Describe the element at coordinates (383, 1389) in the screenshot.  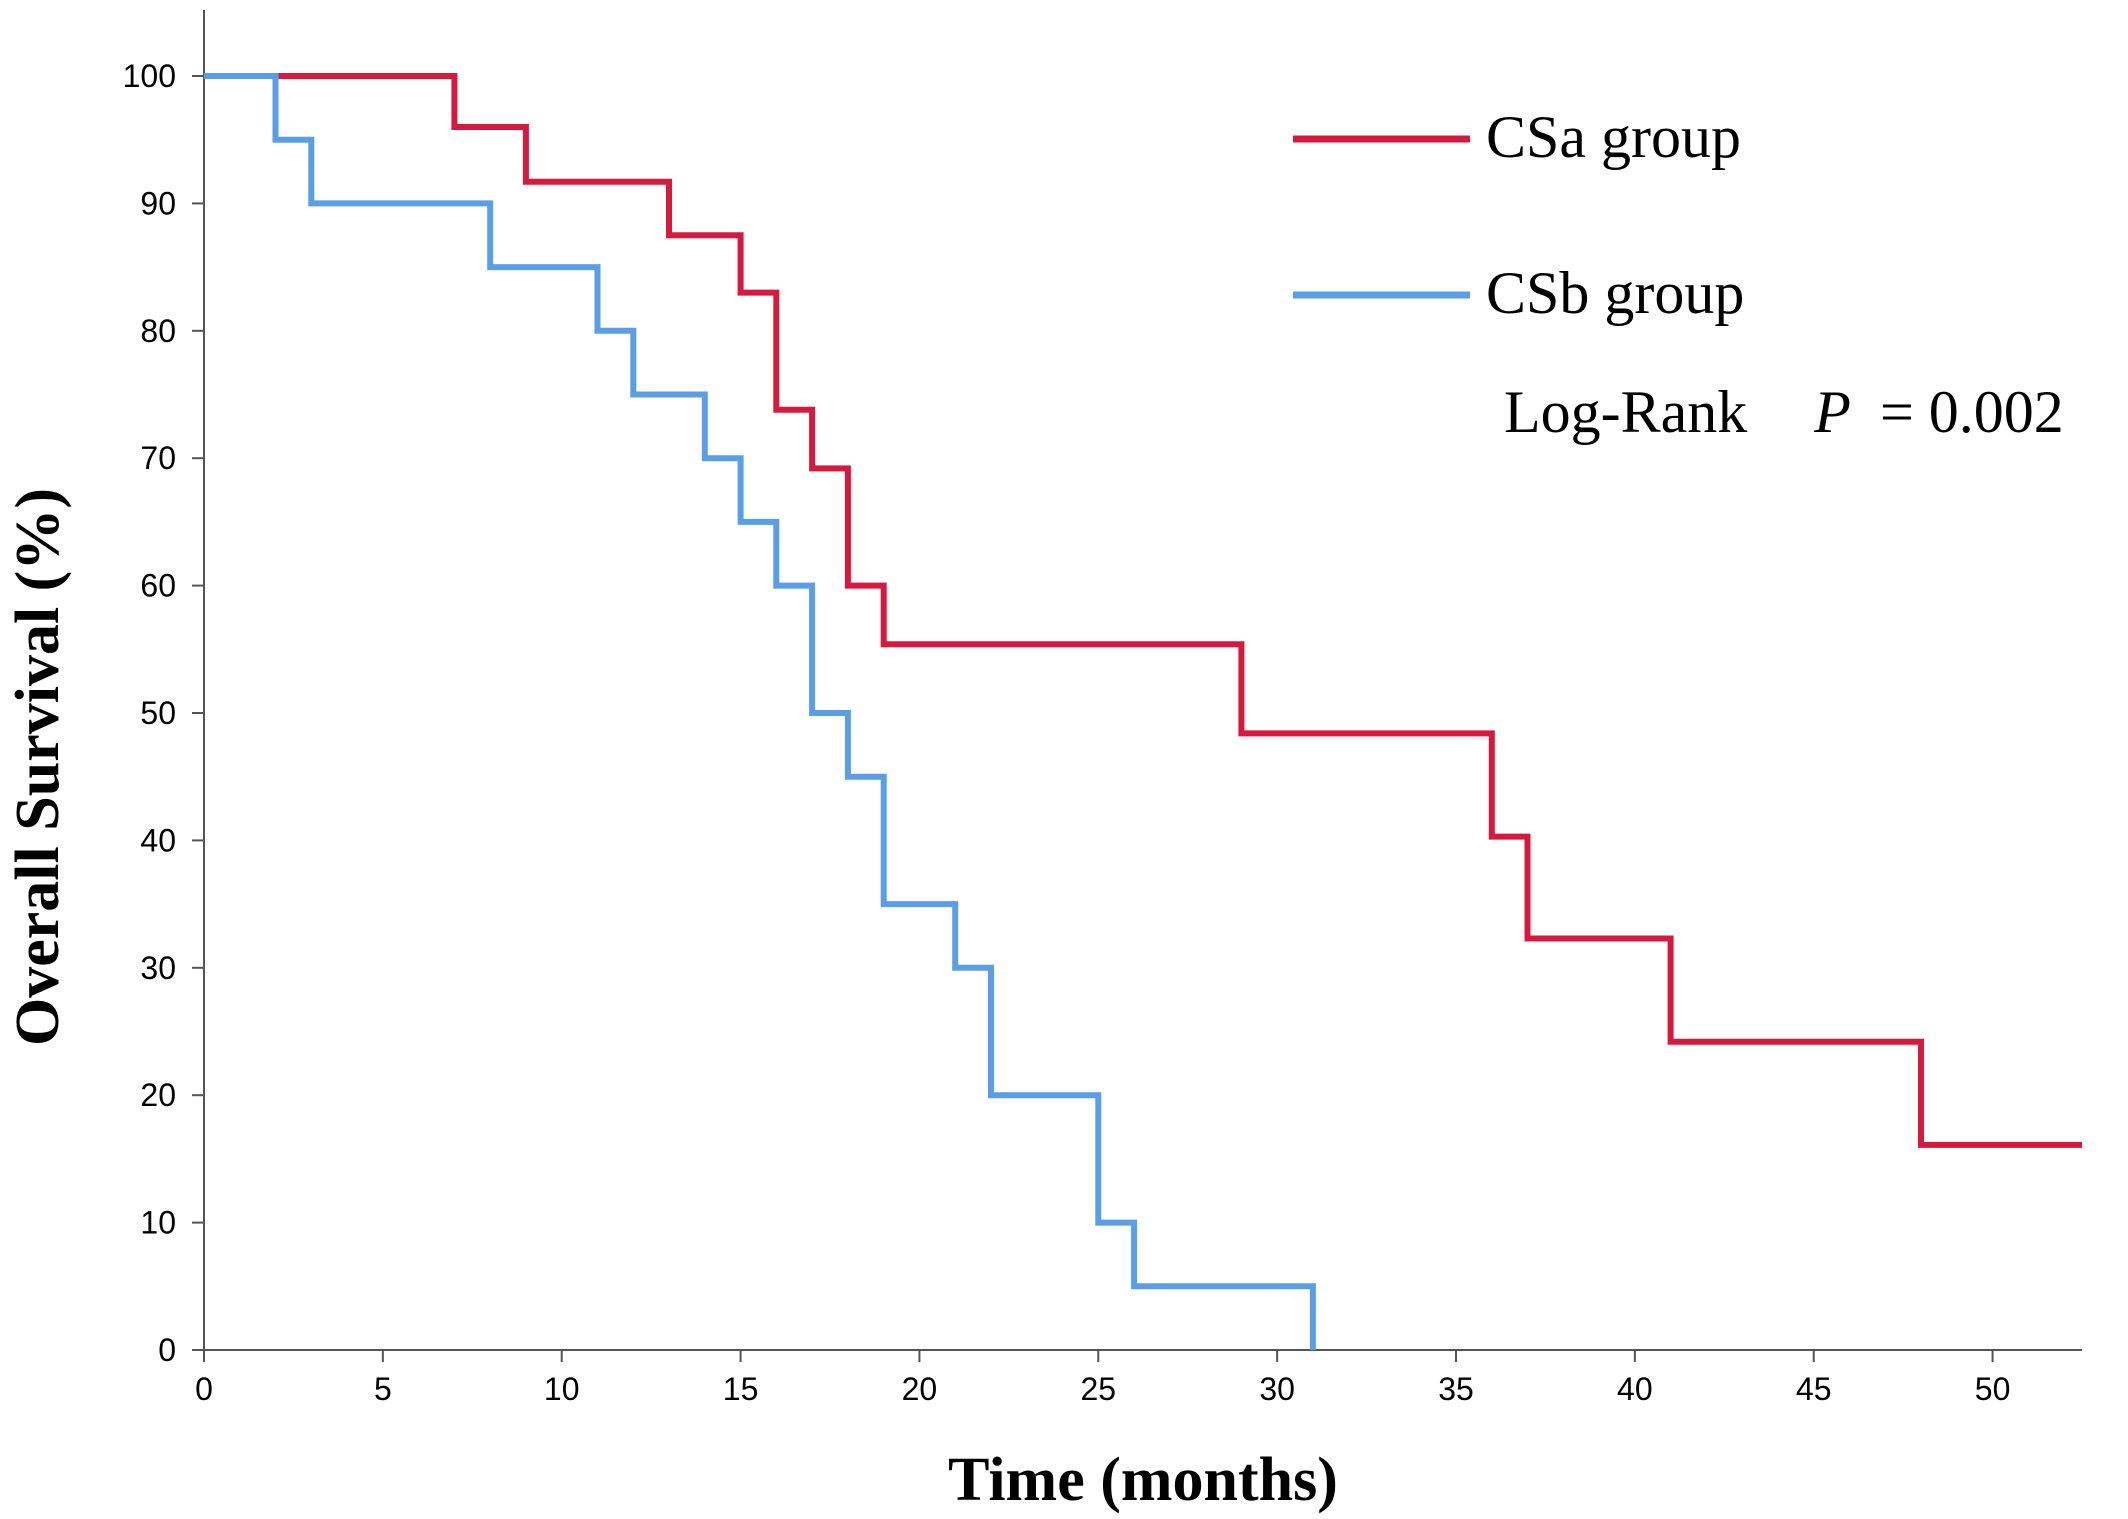
I see `x-tick-label: 5` at that location.